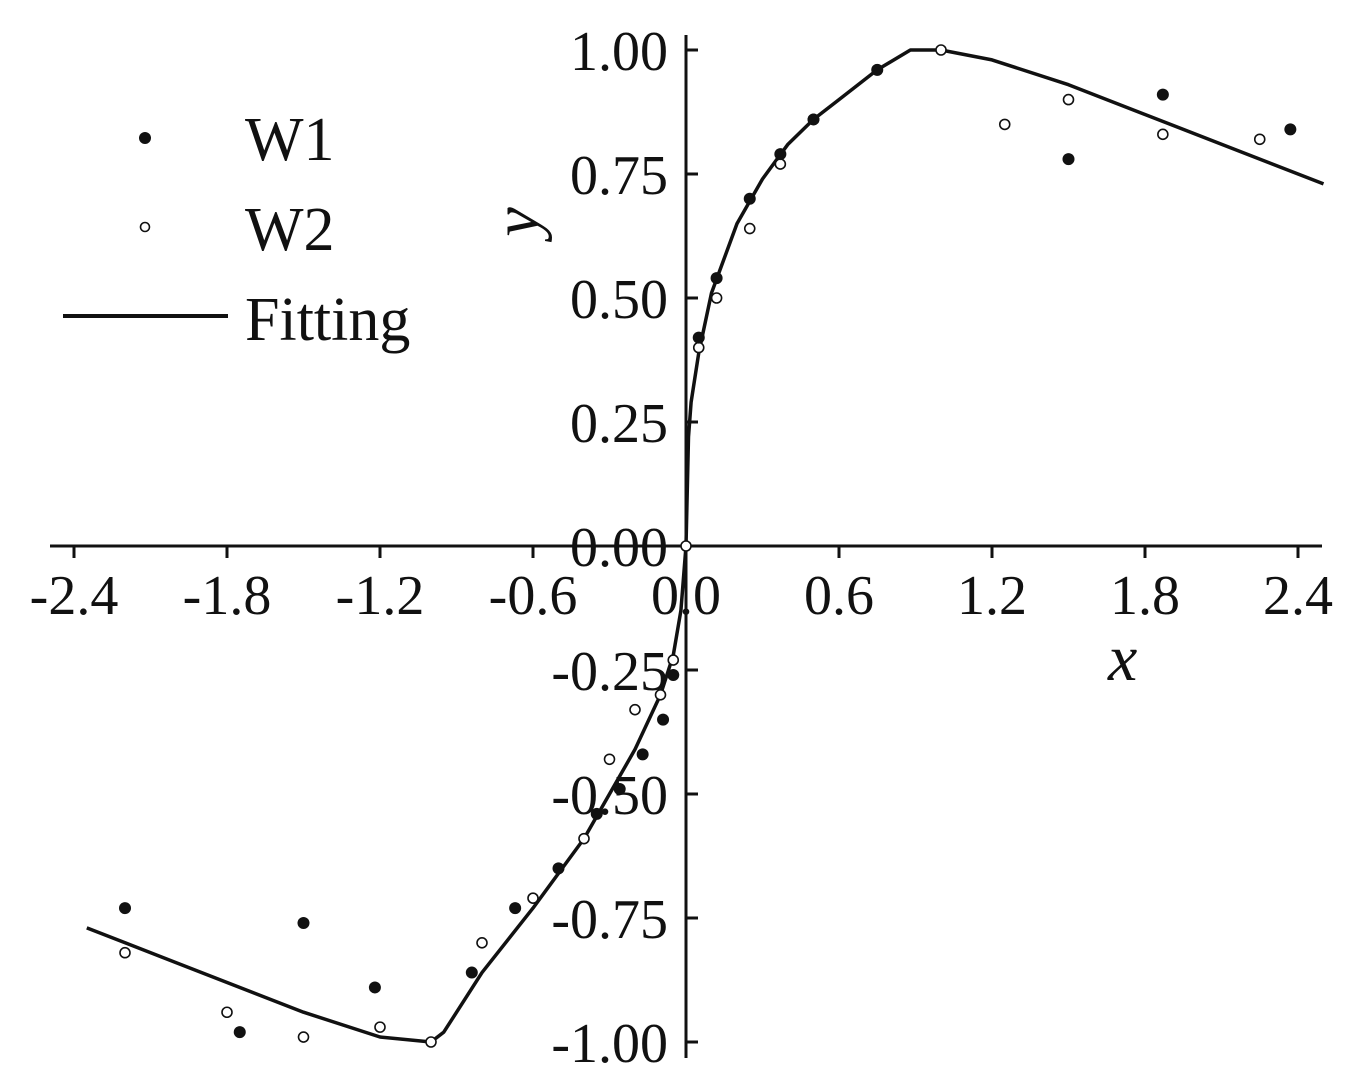  I want to click on y-tick-label: 1.00, so click(619, 52).